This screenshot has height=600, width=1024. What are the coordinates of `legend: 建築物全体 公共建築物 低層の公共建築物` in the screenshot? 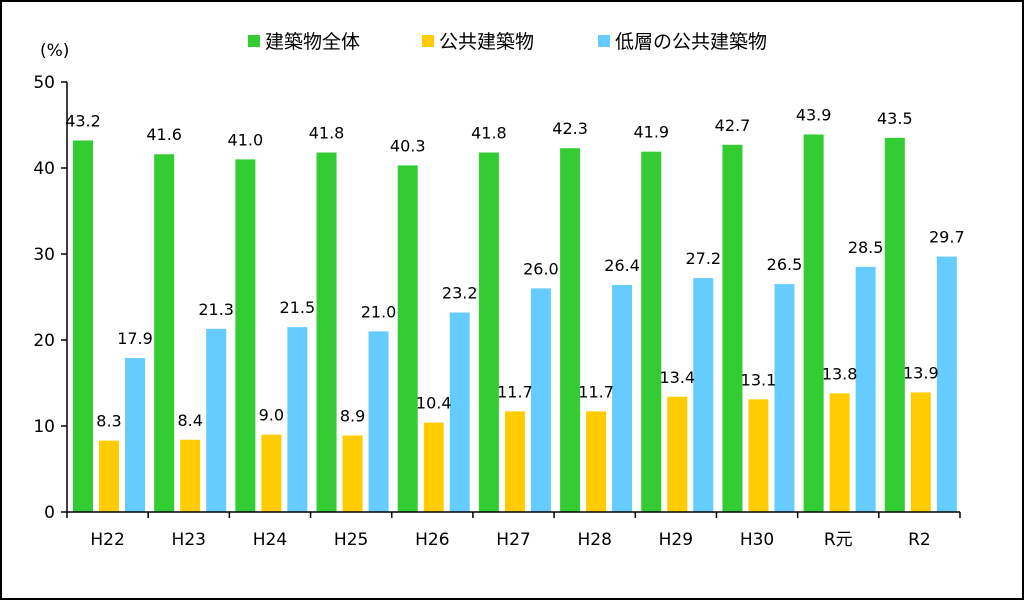 It's located at (507, 42).